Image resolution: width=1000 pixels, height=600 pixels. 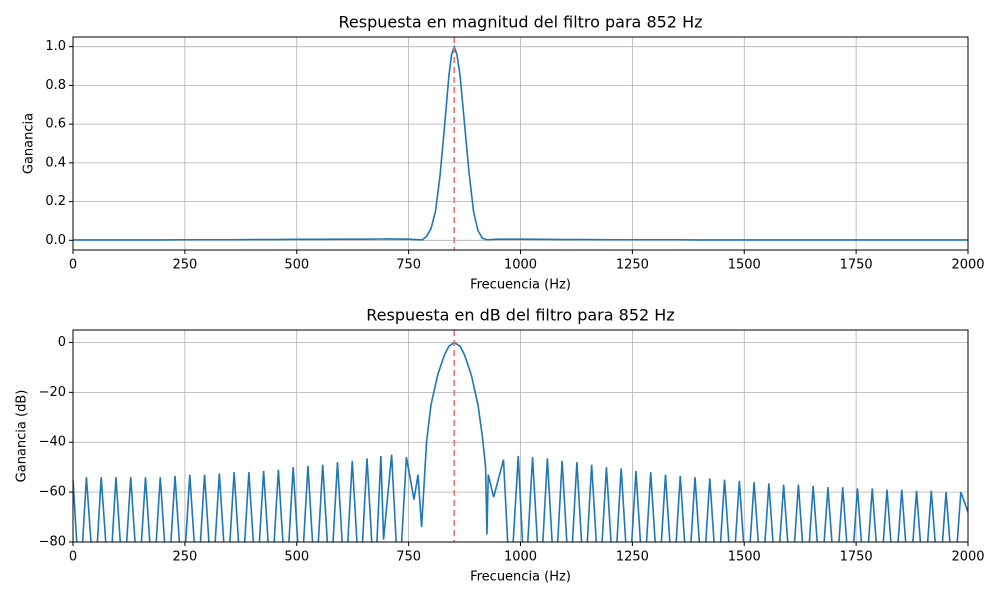 I want to click on y-tick-label: 0.4, so click(x=55, y=162).